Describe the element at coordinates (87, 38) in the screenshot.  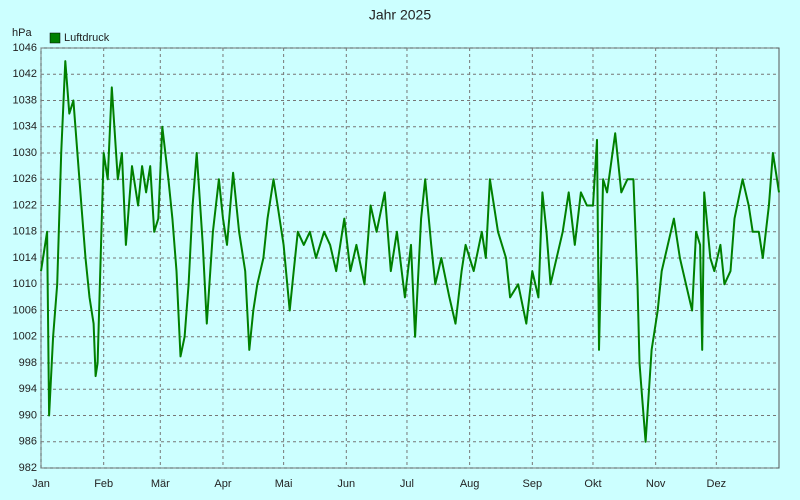
I see `legend-label: Luftdruck` at that location.